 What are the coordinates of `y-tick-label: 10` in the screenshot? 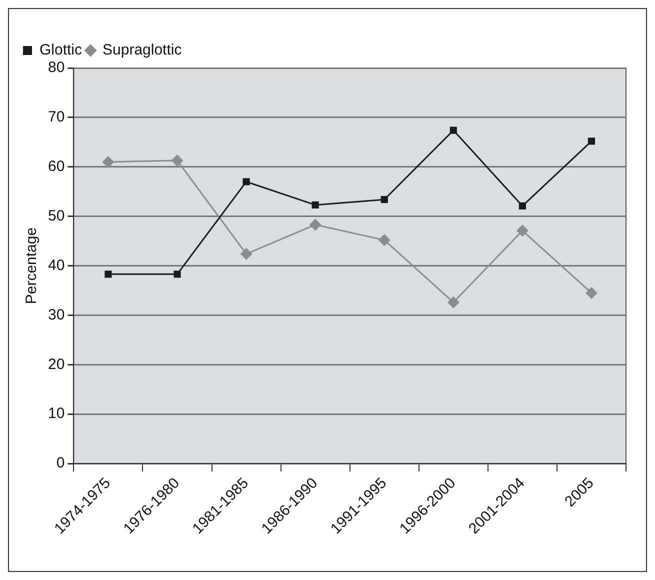 It's located at (56, 413).